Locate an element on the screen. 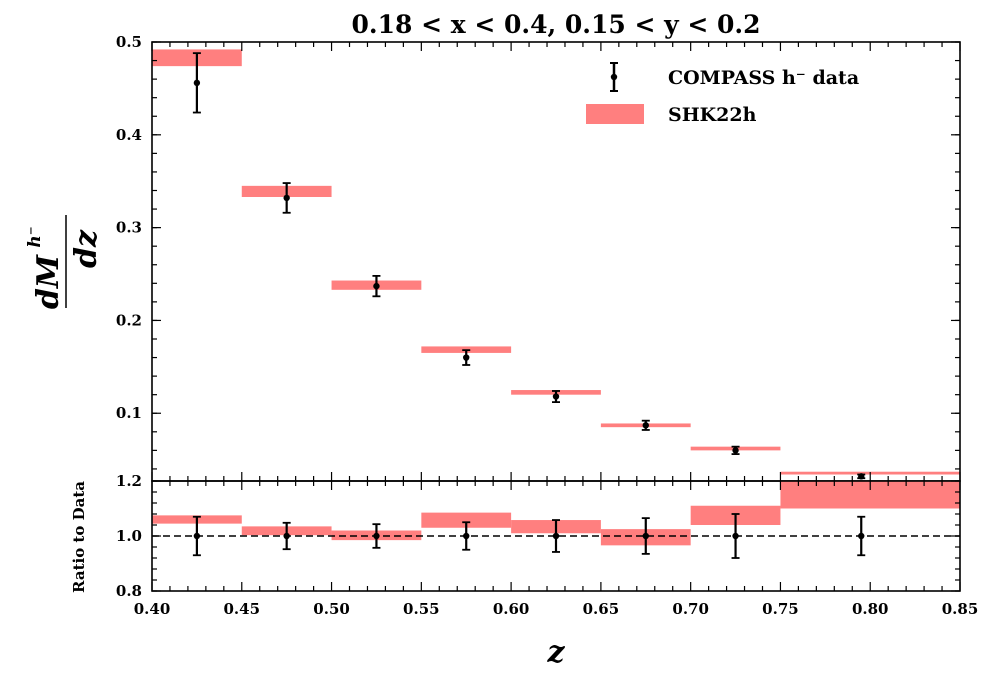  y-axis-label-numerator: dM is located at coordinates (48, 281).